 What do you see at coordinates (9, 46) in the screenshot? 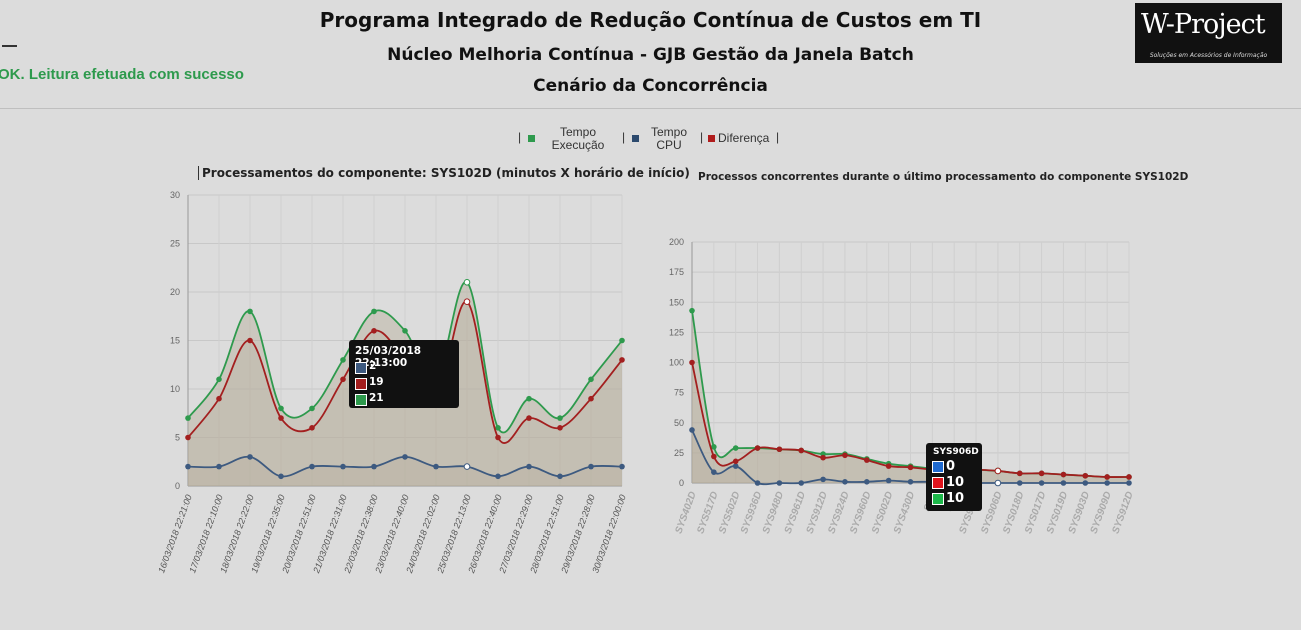
I see `menu-dash` at bounding box center [9, 46].